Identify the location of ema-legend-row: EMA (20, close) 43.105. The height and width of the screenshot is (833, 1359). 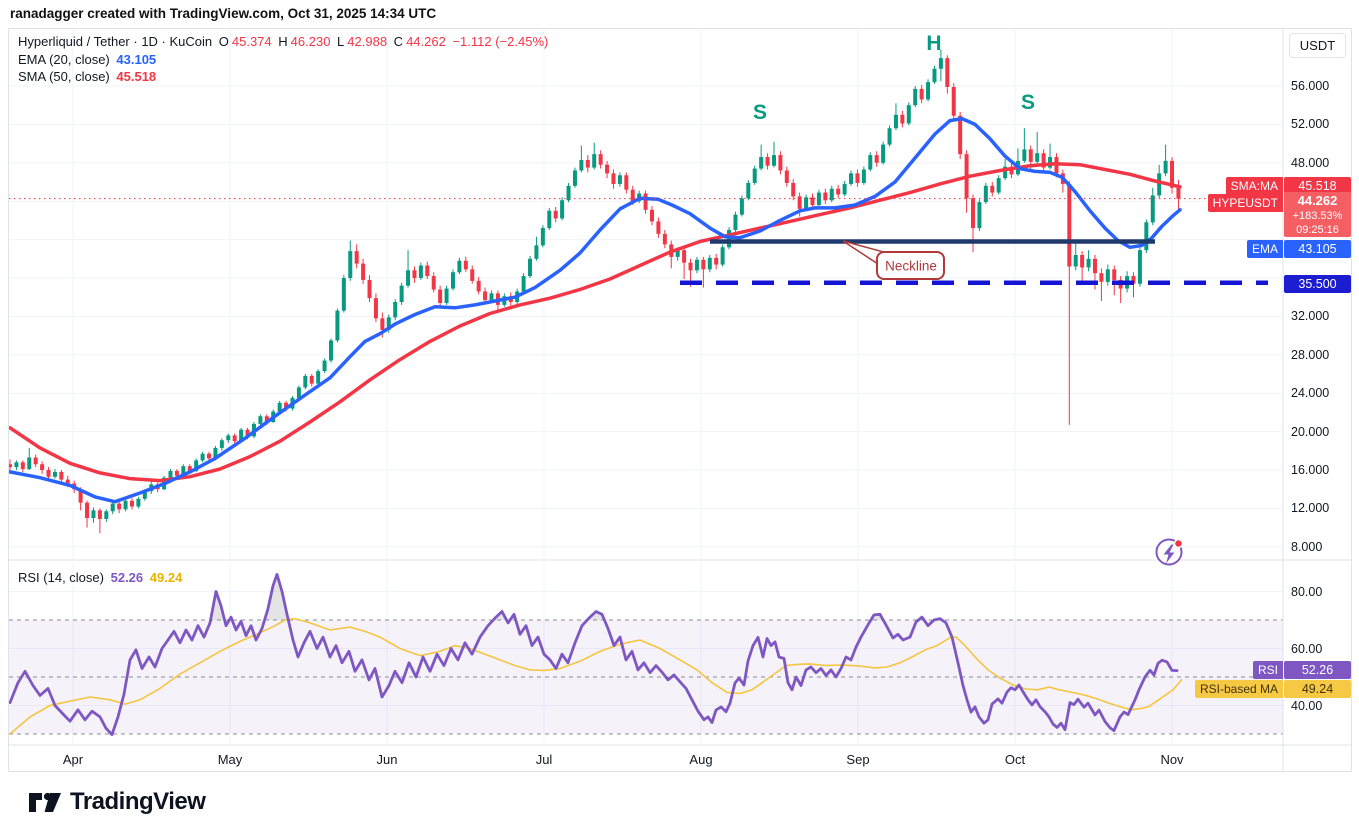
(88, 59).